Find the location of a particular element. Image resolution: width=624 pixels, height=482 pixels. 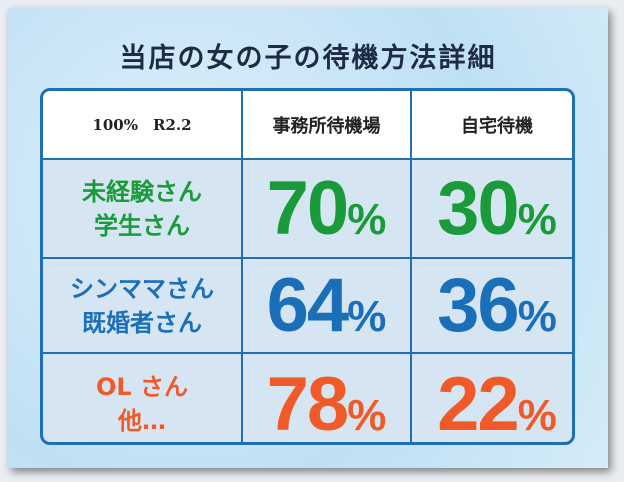

percent: 36% is located at coordinates (497, 305).